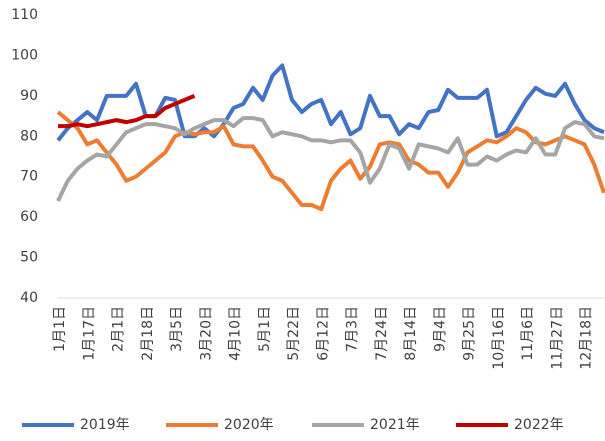 Image resolution: width=605 pixels, height=441 pixels. I want to click on x-tick-label: 10月16日, so click(499, 338).